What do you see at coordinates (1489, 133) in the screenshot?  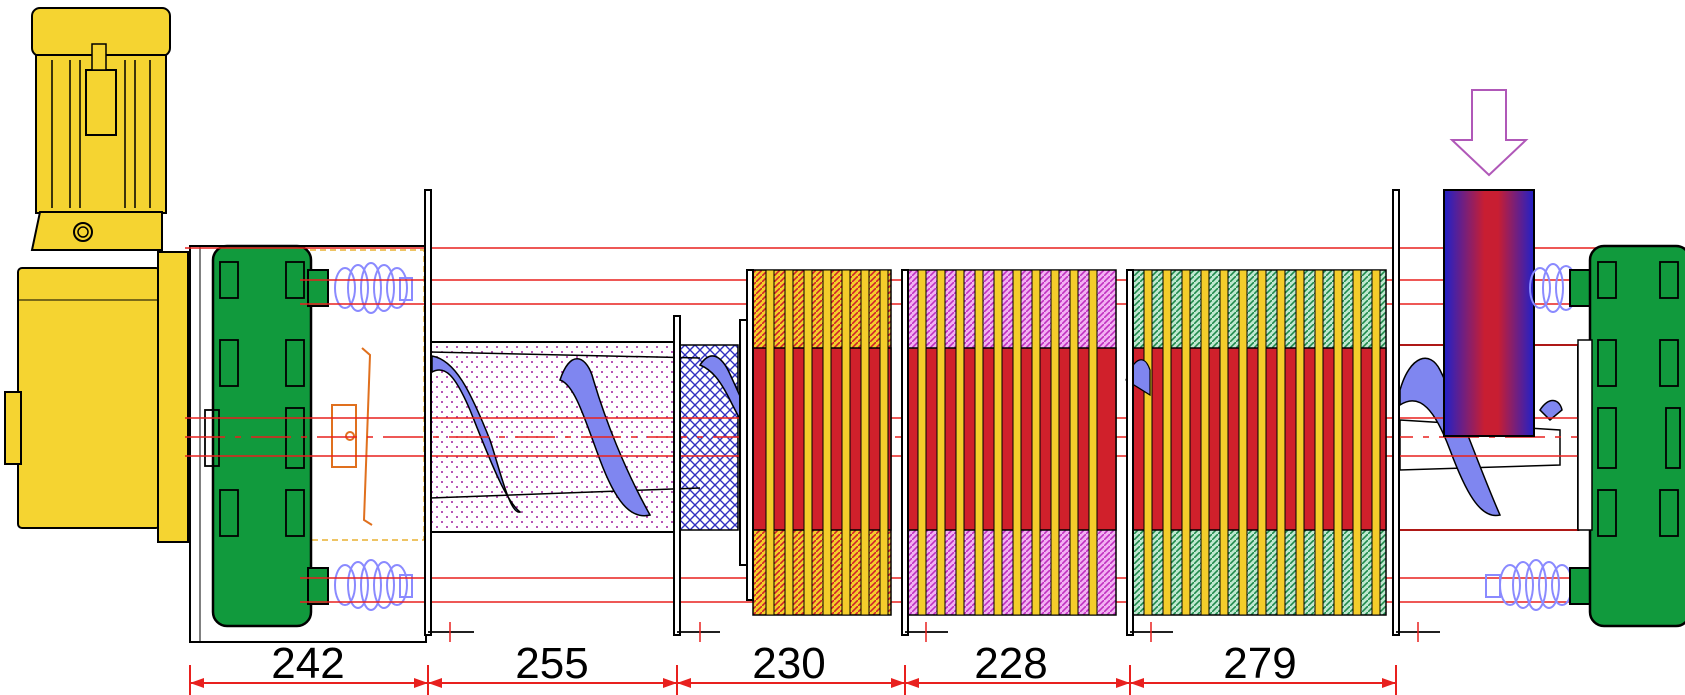 I see `down-arrow-icon` at bounding box center [1489, 133].